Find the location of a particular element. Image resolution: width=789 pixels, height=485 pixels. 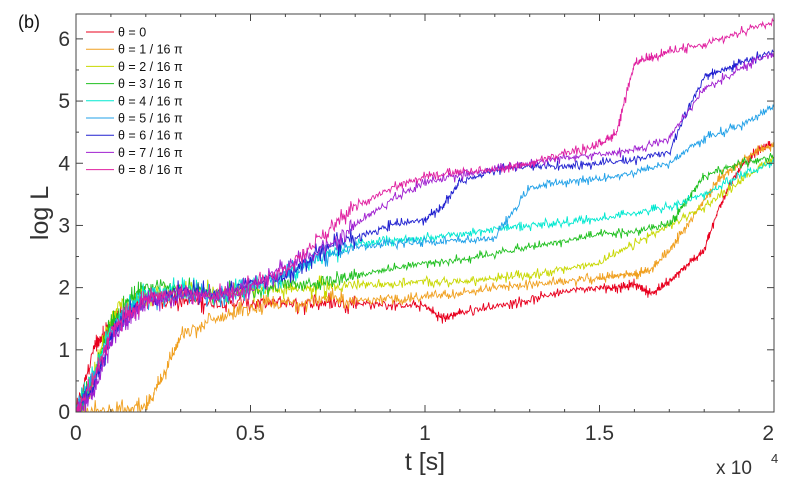

x-exponent-power: 4 is located at coordinates (774, 458).